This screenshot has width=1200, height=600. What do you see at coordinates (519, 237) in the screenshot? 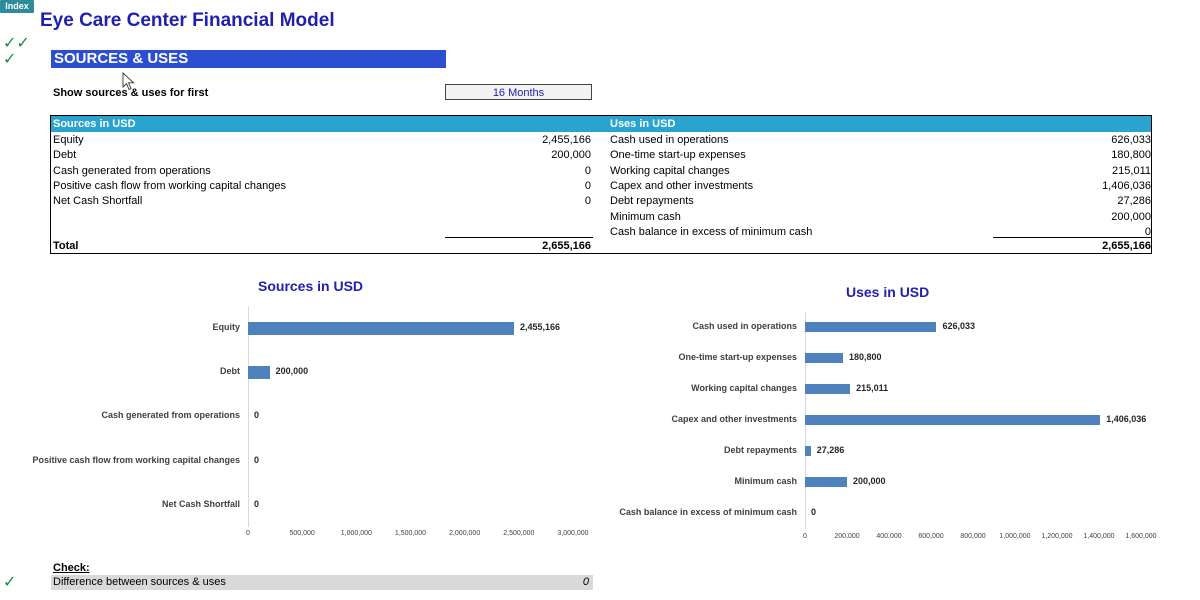
I see `sources-total-rule` at bounding box center [519, 237].